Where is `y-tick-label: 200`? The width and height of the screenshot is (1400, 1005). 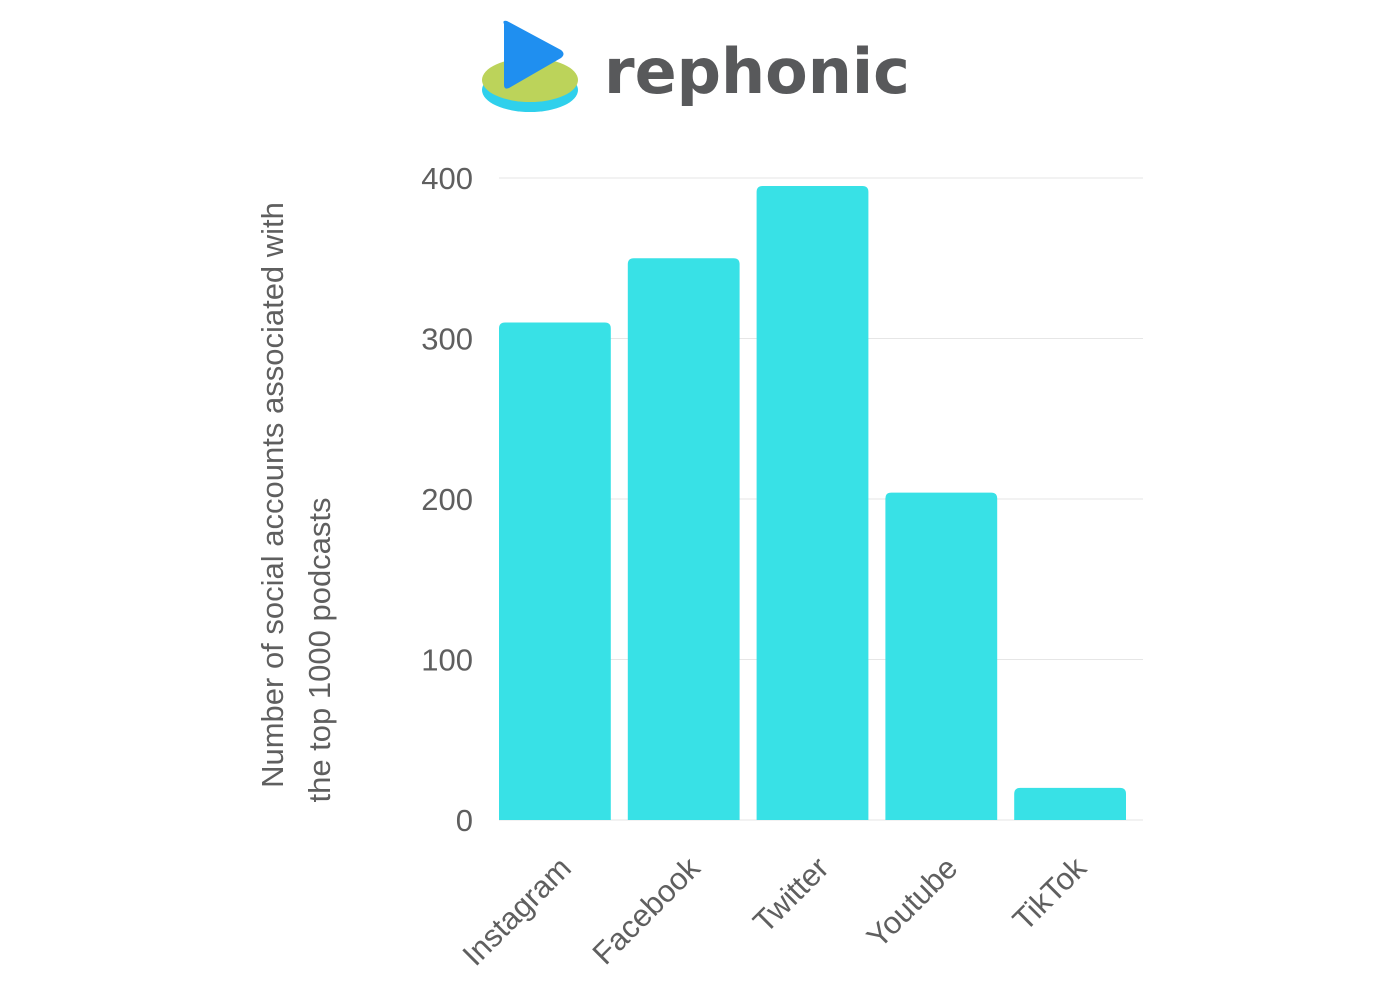
y-tick-label: 200 is located at coordinates (447, 499).